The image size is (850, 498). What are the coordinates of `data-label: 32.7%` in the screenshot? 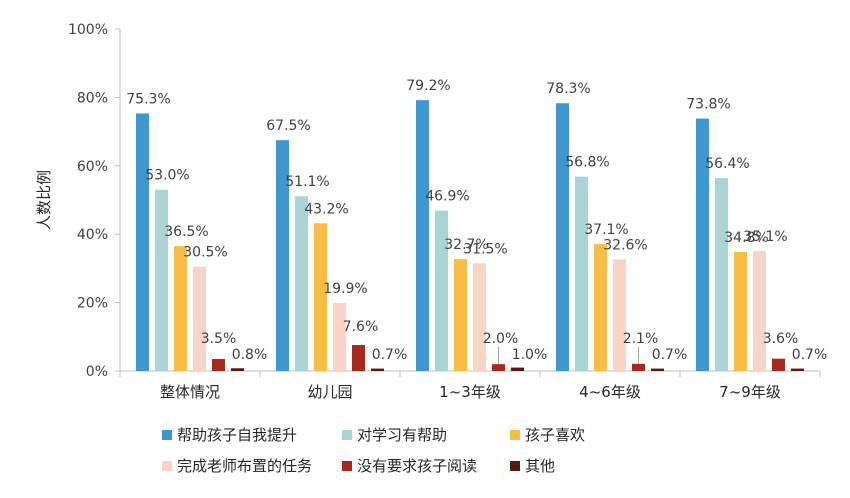 It's located at (466, 245).